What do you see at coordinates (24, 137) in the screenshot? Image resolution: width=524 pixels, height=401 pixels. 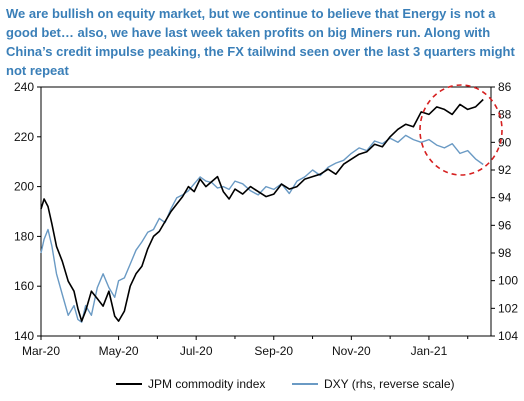 I see `y-left-tick-label: 220` at bounding box center [24, 137].